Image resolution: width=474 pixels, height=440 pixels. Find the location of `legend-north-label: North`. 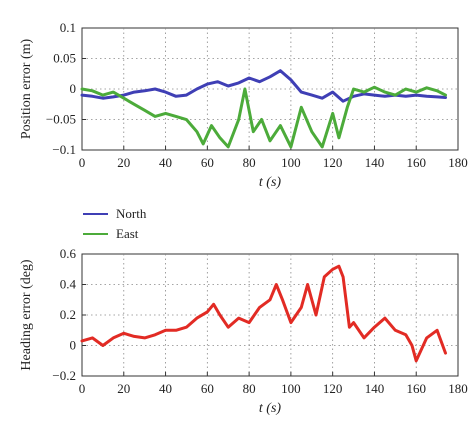

legend-north-label: North is located at coordinates (131, 213).